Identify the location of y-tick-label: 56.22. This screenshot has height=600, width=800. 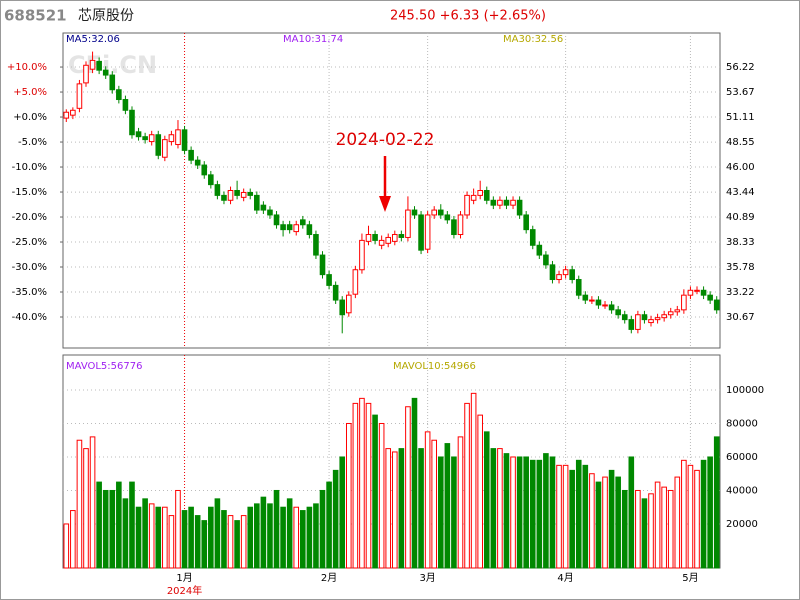
(740, 67).